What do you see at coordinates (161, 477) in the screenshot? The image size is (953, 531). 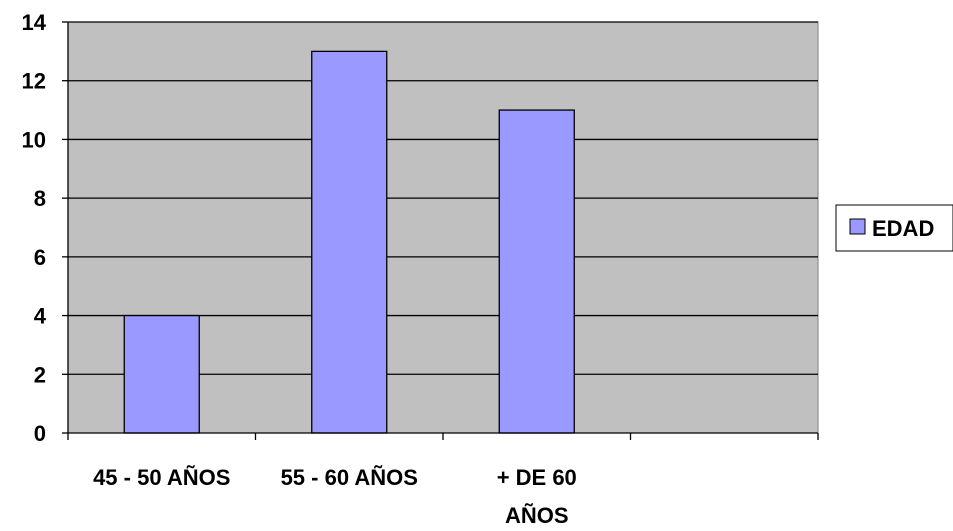 I see `x-tick-label: 45 - 50 AÑOS` at bounding box center [161, 477].